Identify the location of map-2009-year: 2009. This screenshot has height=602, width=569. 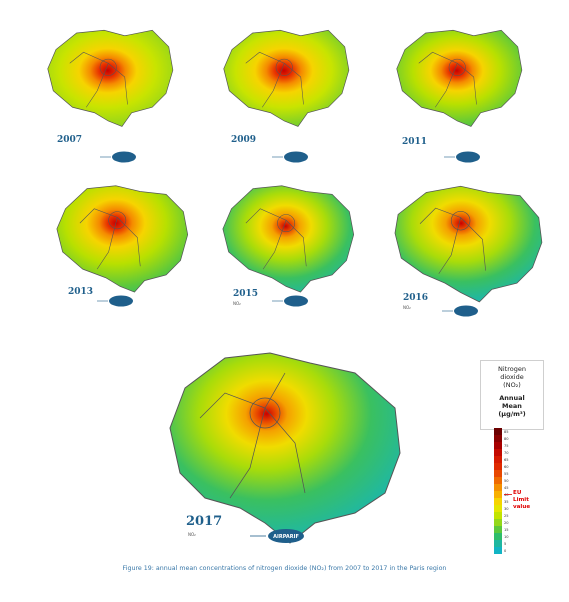
(244, 140).